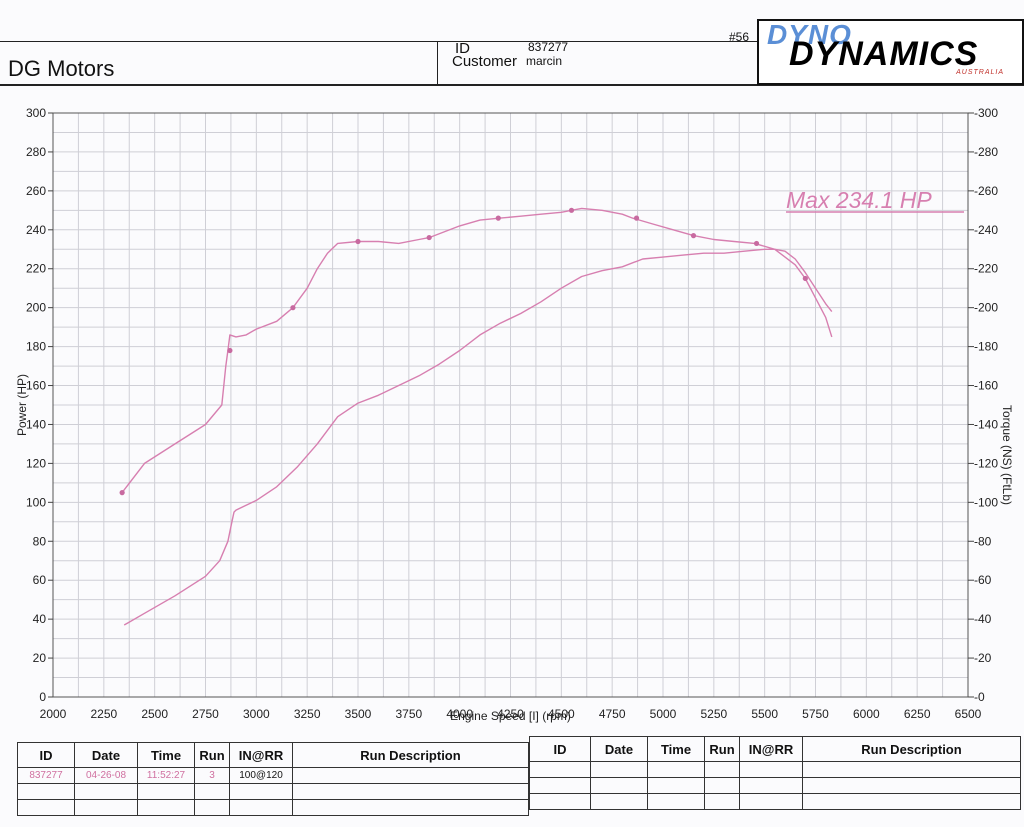  I want to click on y-tick-label: 240, so click(36, 230).